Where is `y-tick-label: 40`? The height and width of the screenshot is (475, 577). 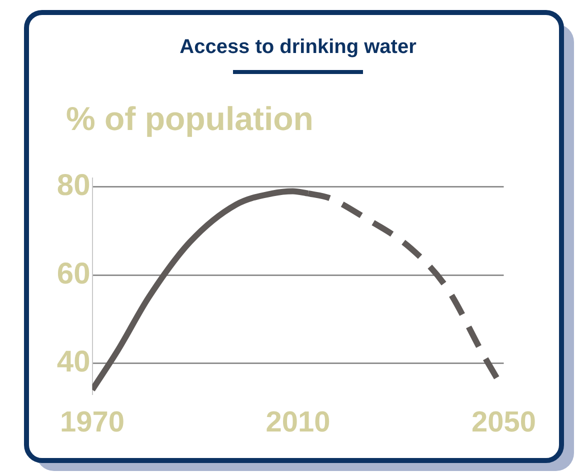 y-tick-label: 40 is located at coordinates (73, 362).